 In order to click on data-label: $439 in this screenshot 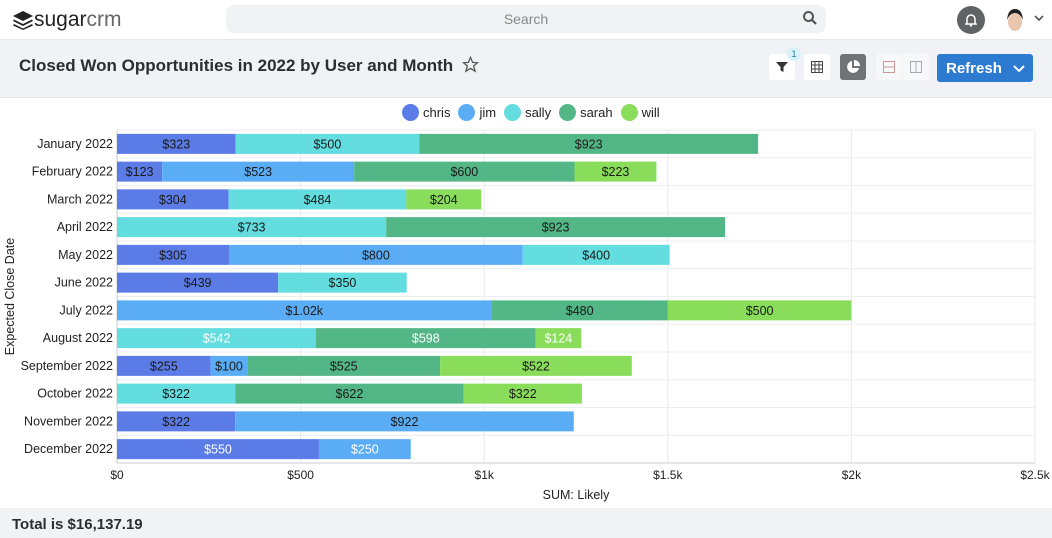, I will do `click(198, 283)`.